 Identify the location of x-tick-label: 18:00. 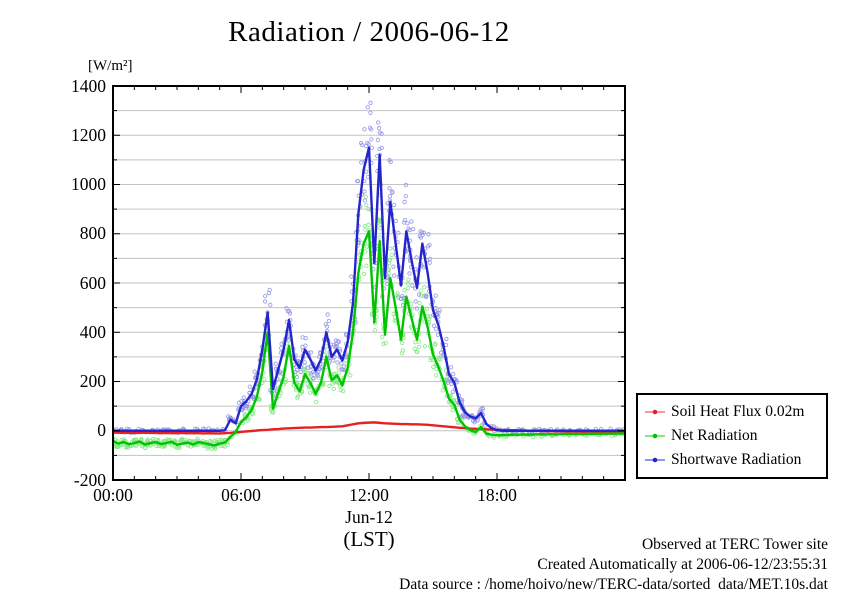
(497, 495).